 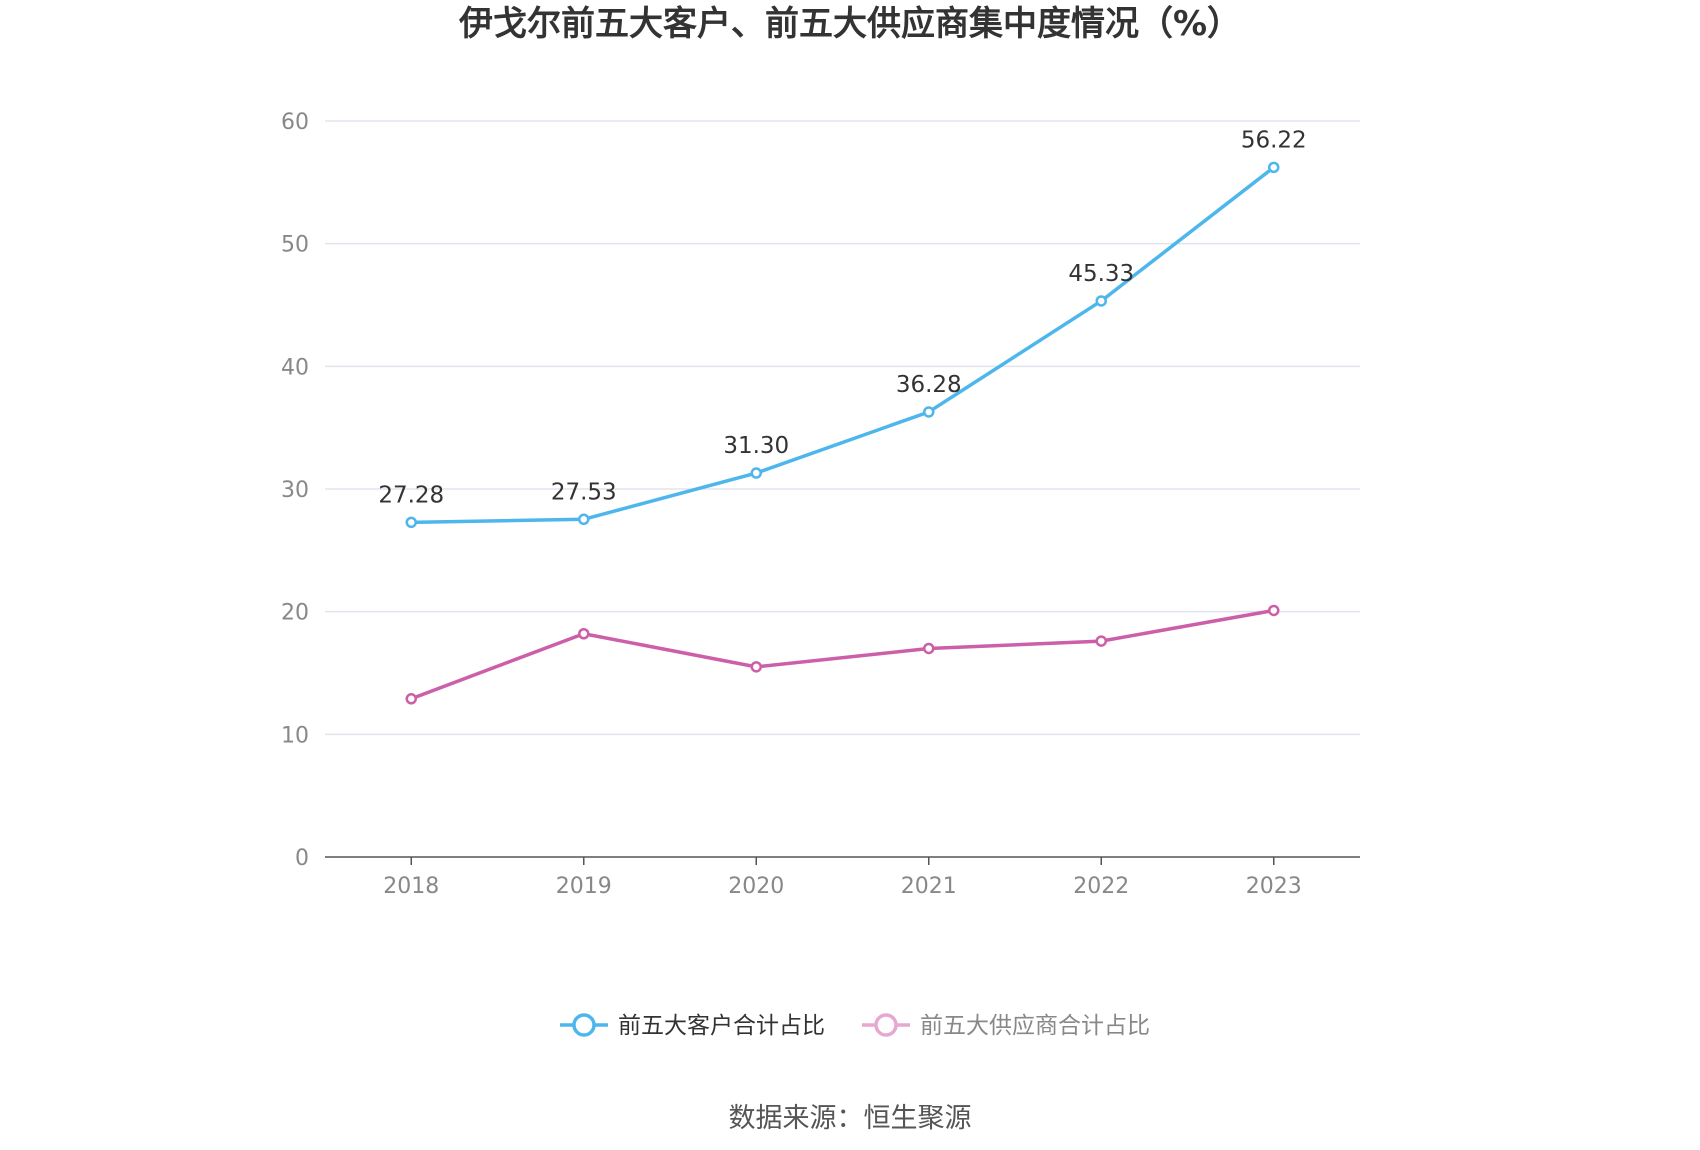 I want to click on x-axis: 2018 2019 2020 2021 2022 2023, so click(x=842, y=877).